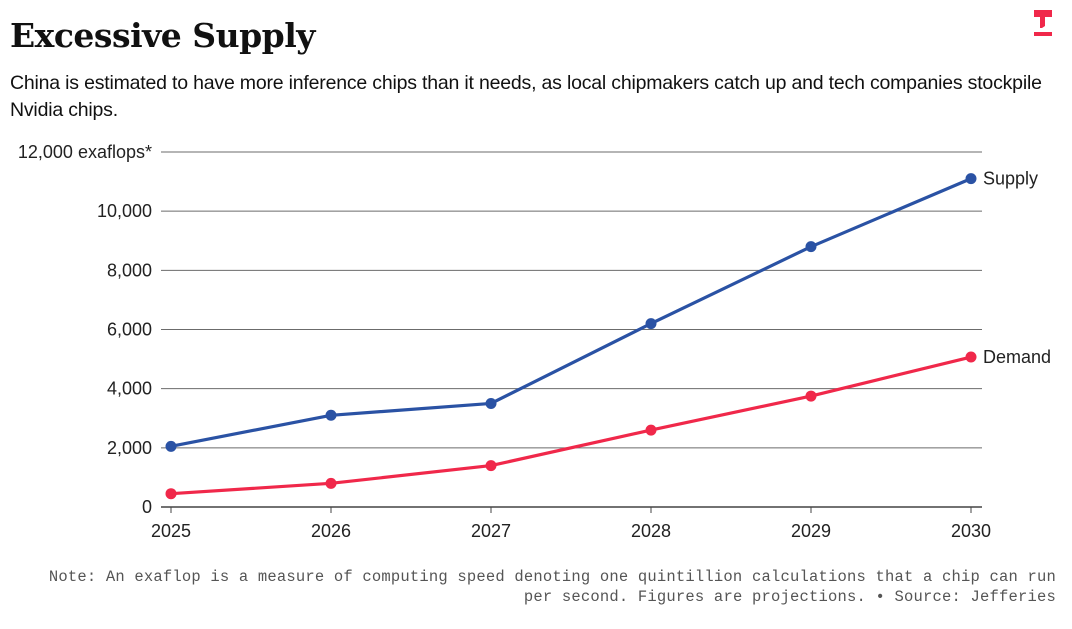 This screenshot has width=1072, height=629. Describe the element at coordinates (147, 507) in the screenshot. I see `y-tick-label: 0` at that location.